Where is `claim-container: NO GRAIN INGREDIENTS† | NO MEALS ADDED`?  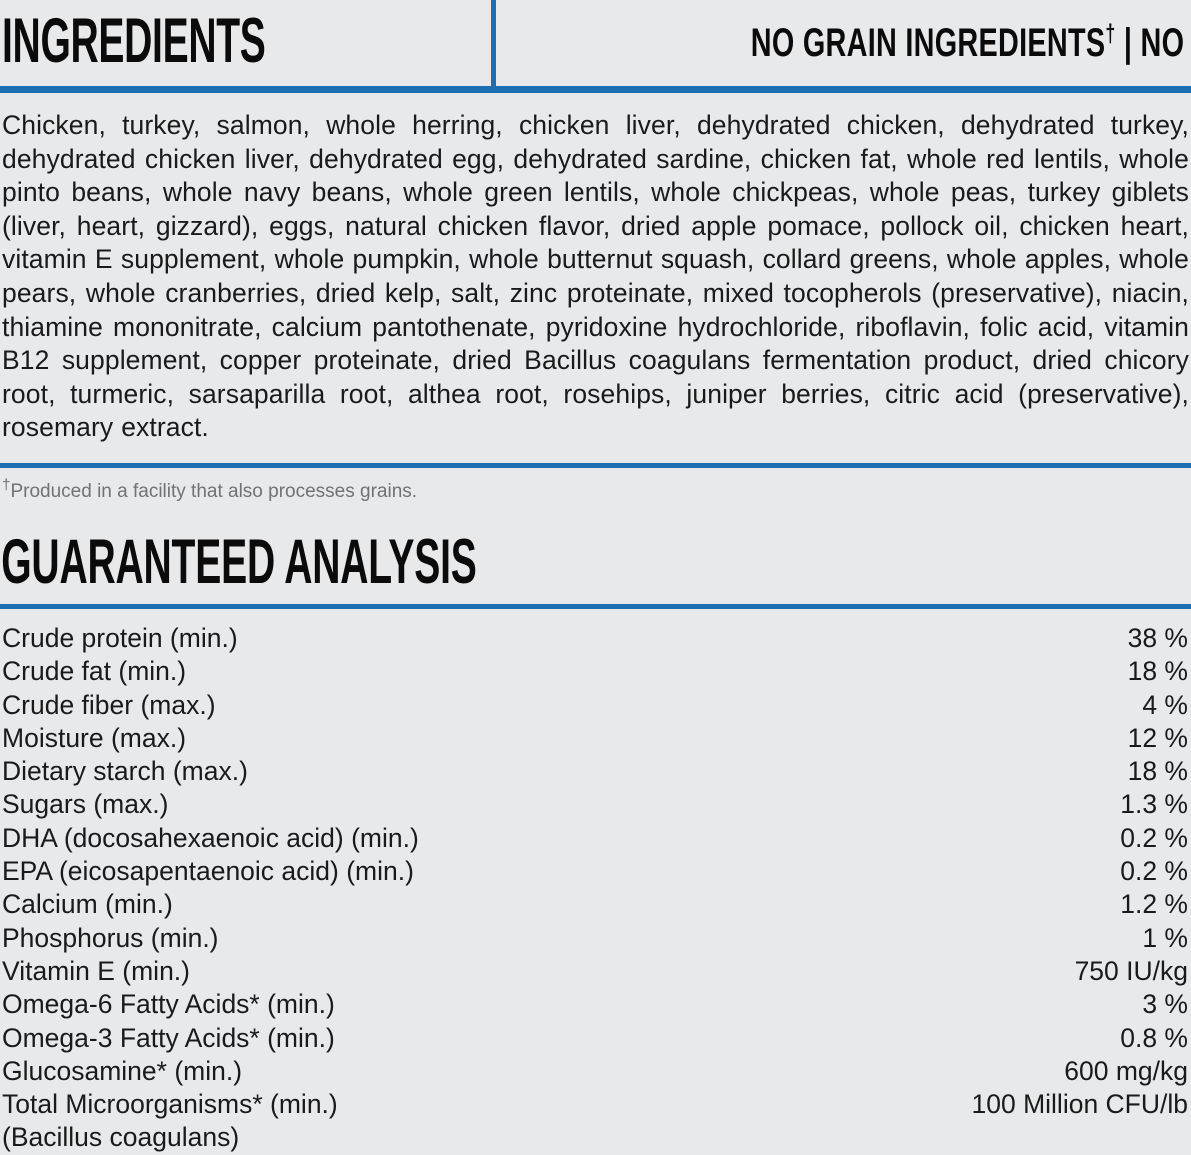 claim-container: NO GRAIN INGREDIENTS† | NO MEALS ADDED is located at coordinates (843, 43).